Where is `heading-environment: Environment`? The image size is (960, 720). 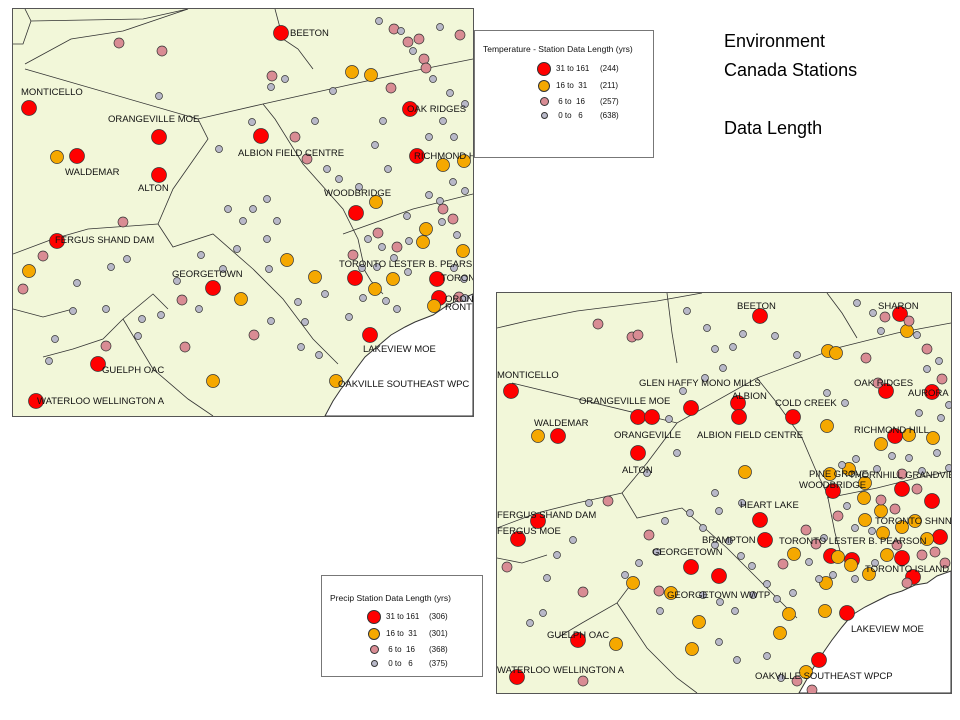
heading-environment: Environment is located at coordinates (775, 41).